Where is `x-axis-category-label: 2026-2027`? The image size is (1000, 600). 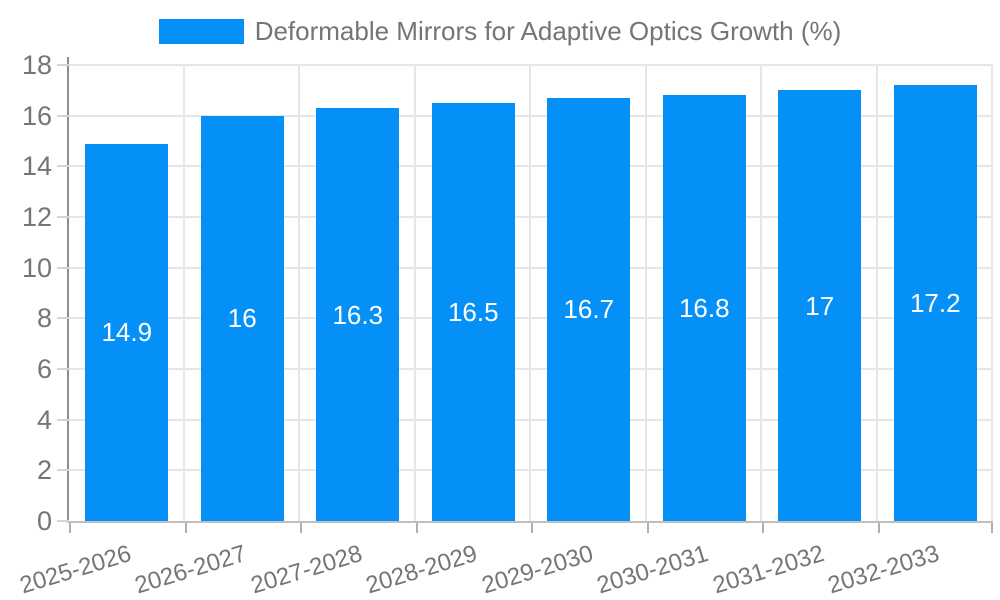 x-axis-category-label: 2026-2027 is located at coordinates (191, 570).